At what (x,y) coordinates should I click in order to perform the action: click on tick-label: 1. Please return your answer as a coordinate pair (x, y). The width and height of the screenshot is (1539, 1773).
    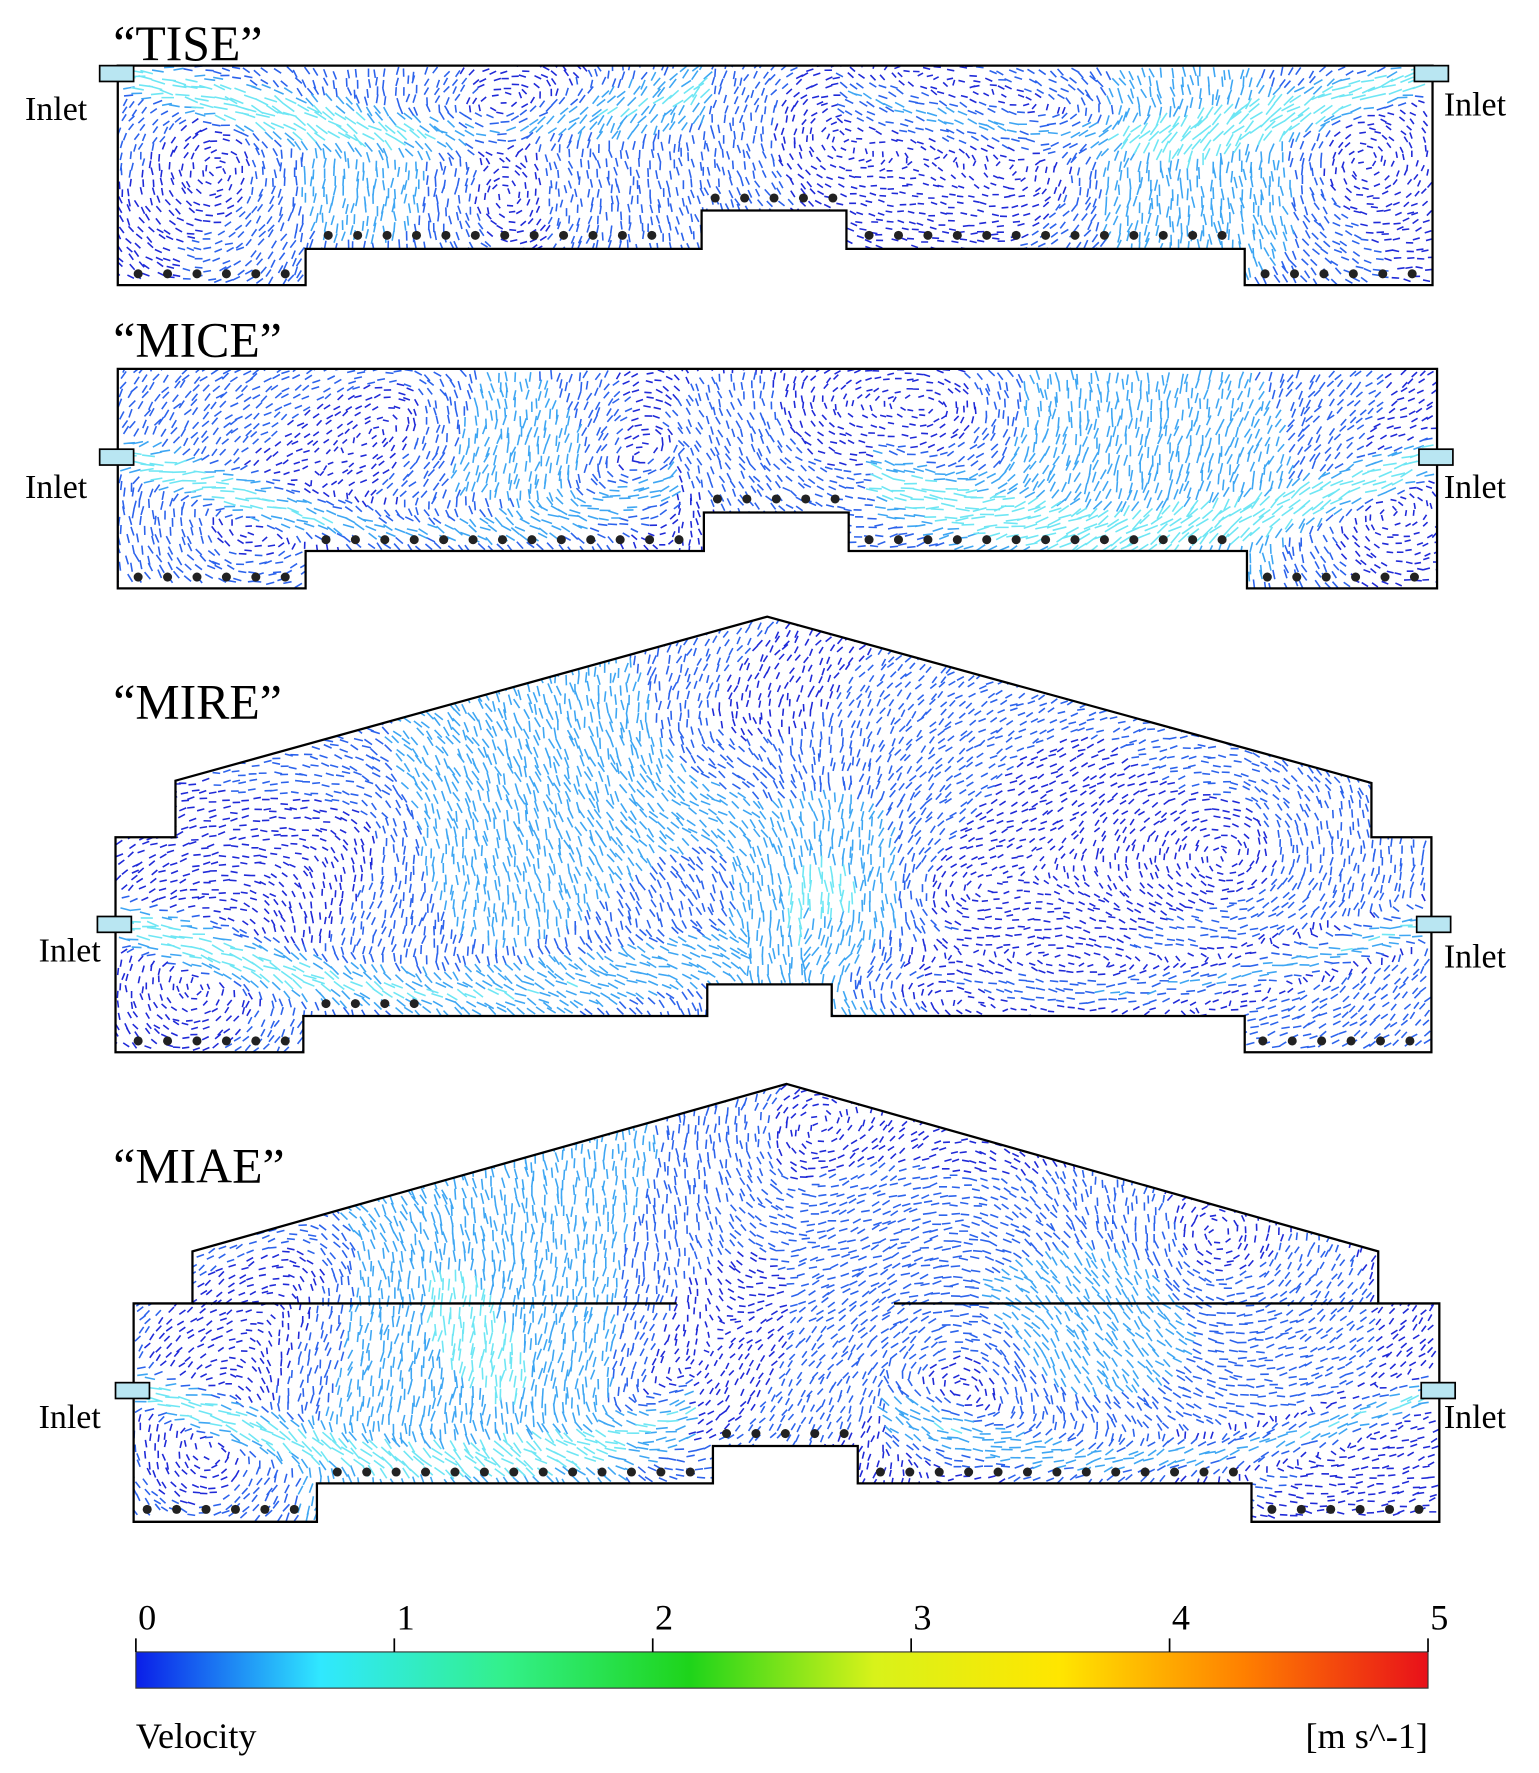
    Looking at the image, I should click on (406, 1617).